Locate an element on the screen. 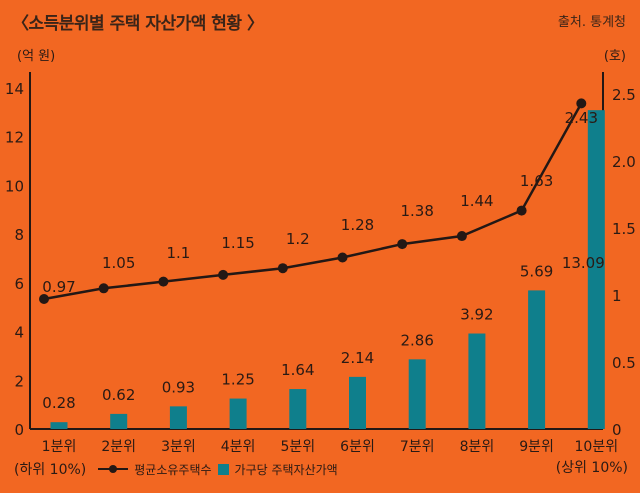  legend-line-label: 평균소유주택수 is located at coordinates (173, 469).